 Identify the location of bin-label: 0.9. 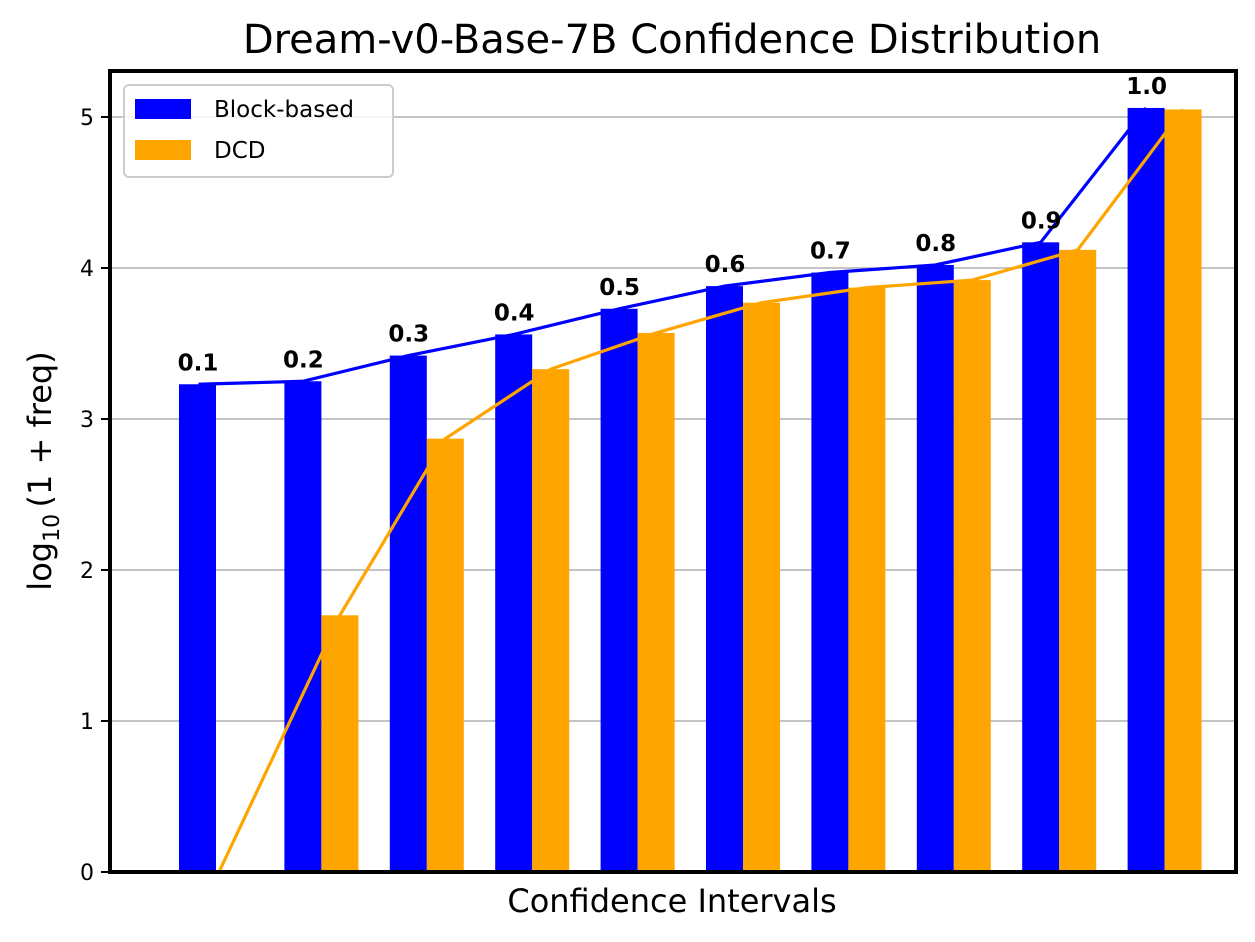
(1041, 221).